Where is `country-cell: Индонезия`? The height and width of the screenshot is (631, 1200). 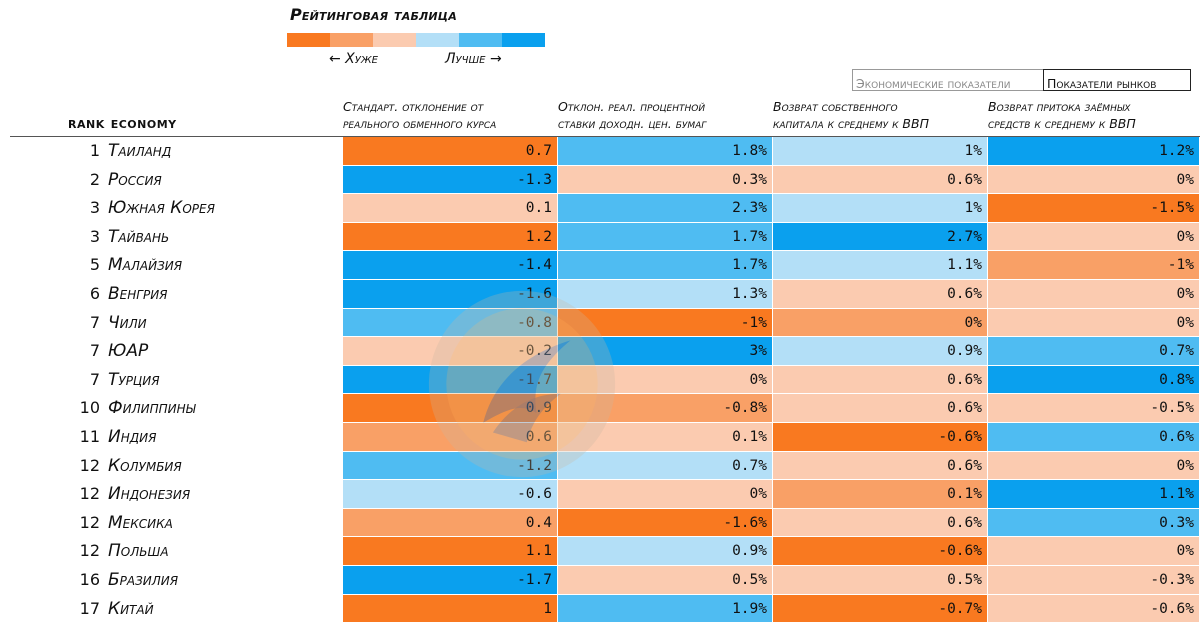 country-cell: Индонезия is located at coordinates (149, 494).